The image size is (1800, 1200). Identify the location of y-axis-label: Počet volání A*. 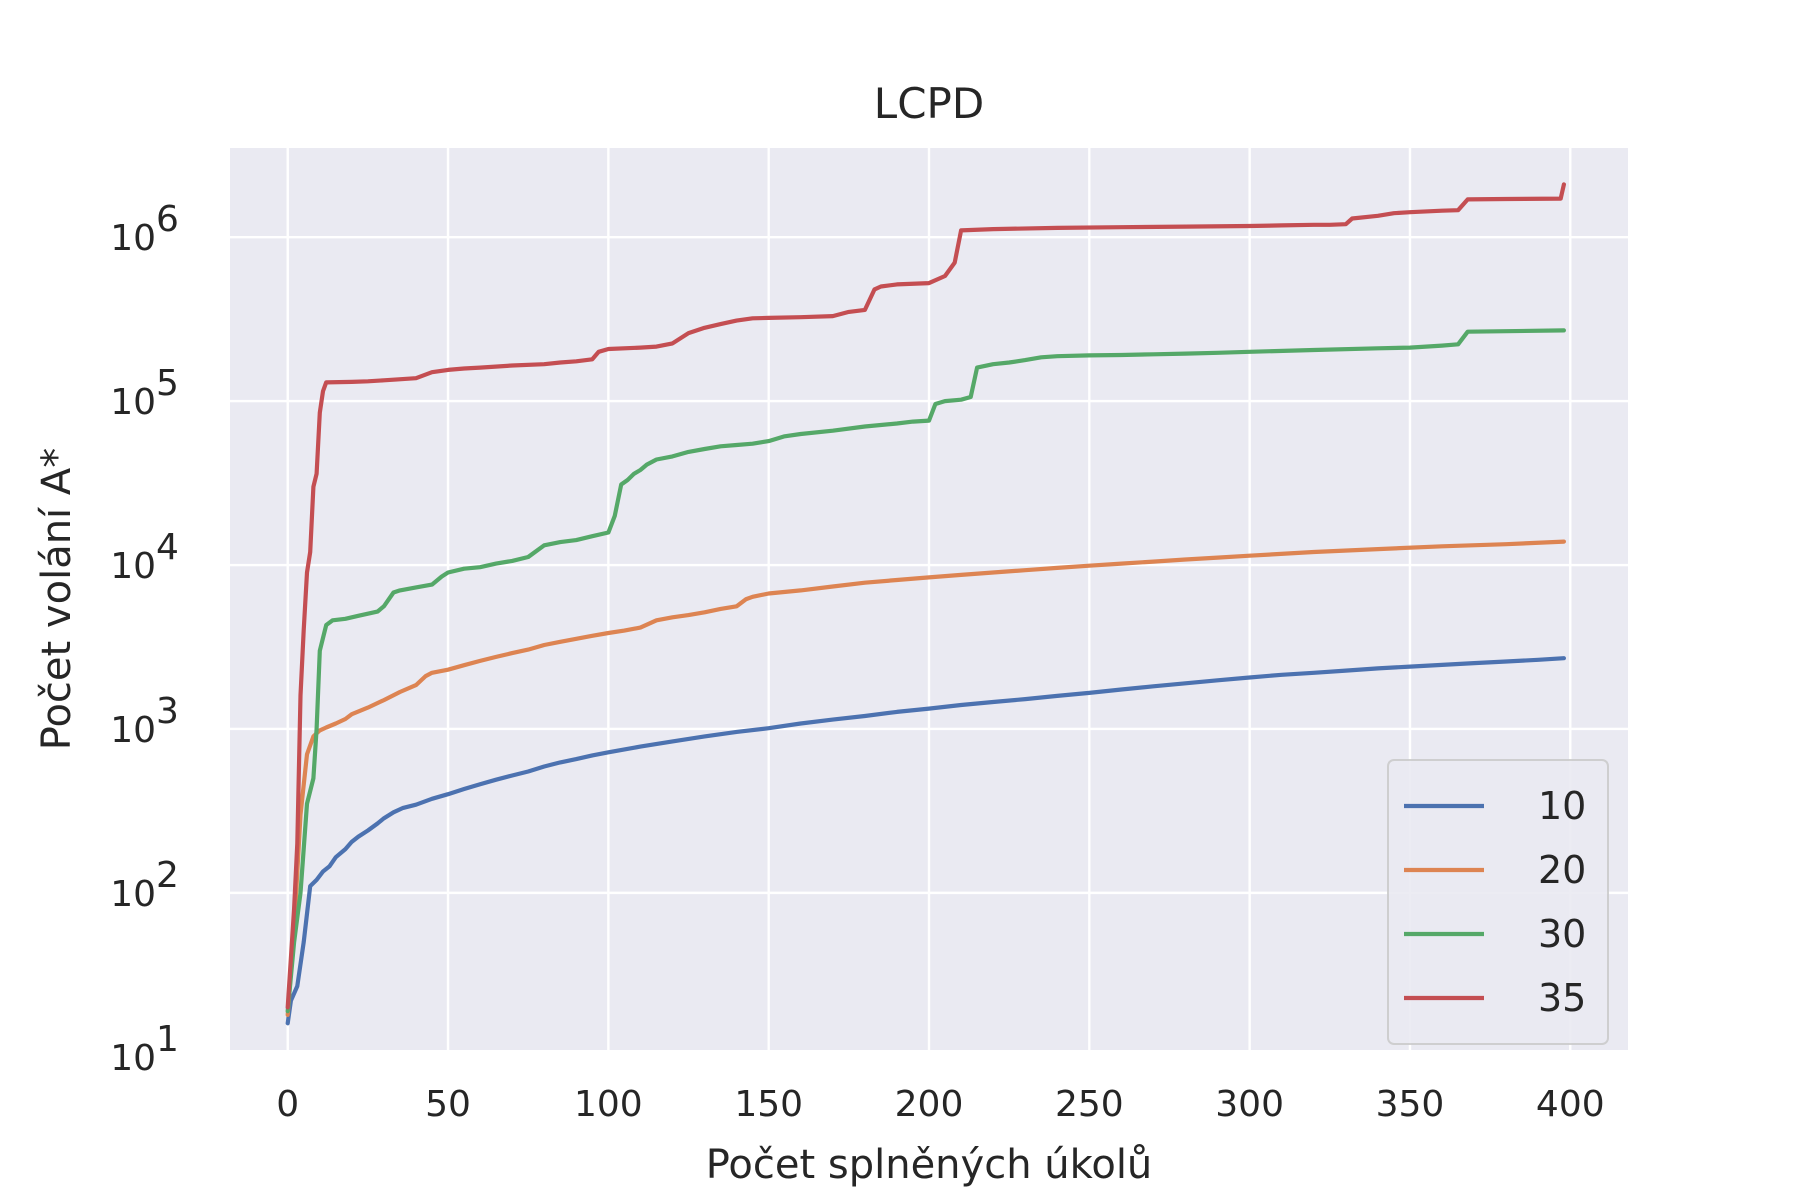
(57, 599).